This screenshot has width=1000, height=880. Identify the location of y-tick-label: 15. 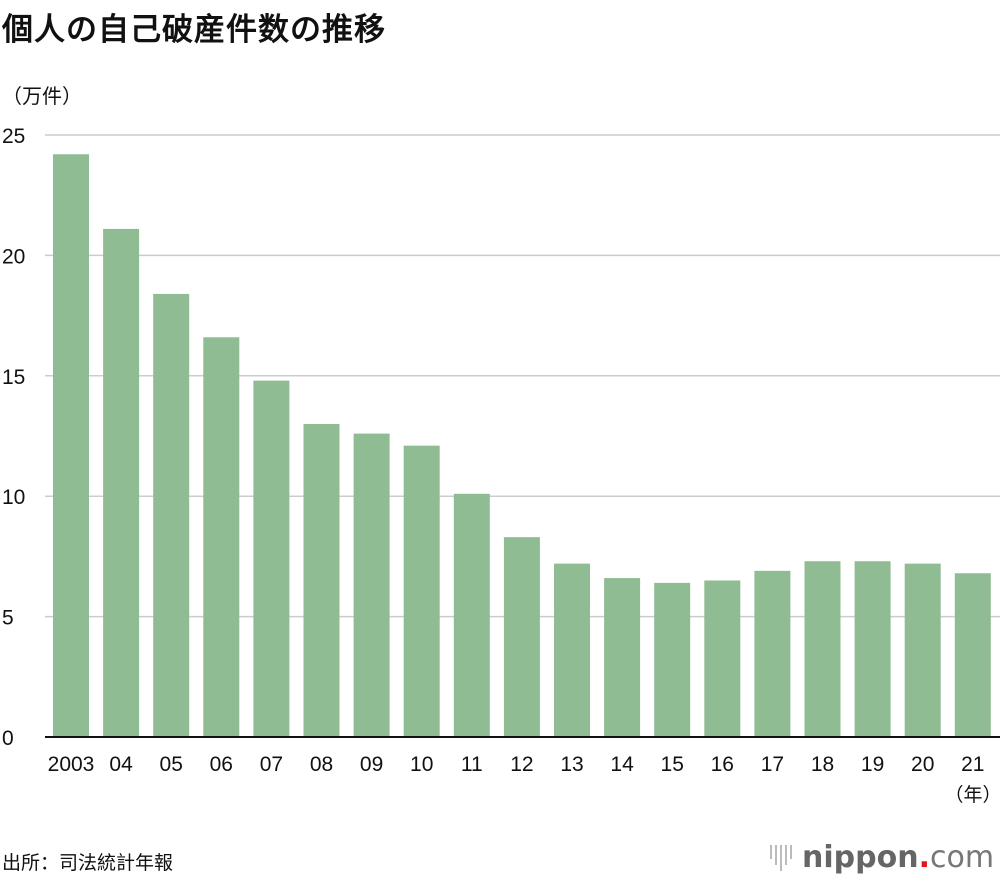
(13, 377).